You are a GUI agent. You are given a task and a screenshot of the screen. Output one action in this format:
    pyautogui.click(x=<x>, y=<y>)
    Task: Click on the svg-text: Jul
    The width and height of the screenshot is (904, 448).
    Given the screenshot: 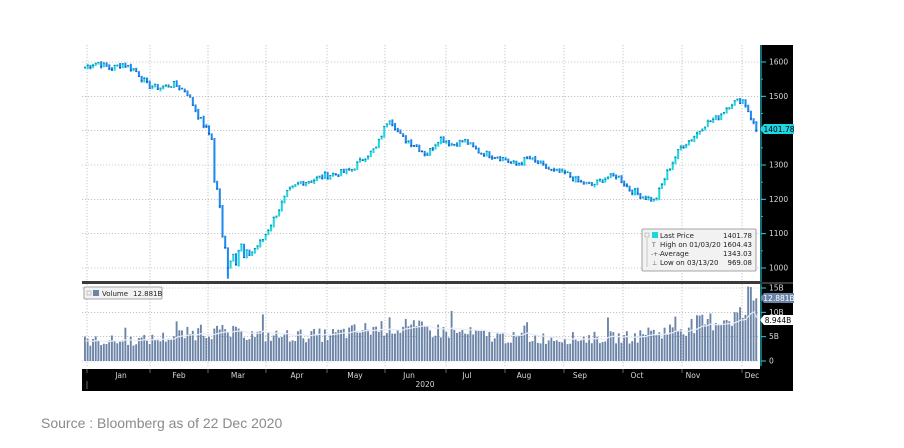 What is the action you would take?
    pyautogui.click(x=466, y=375)
    